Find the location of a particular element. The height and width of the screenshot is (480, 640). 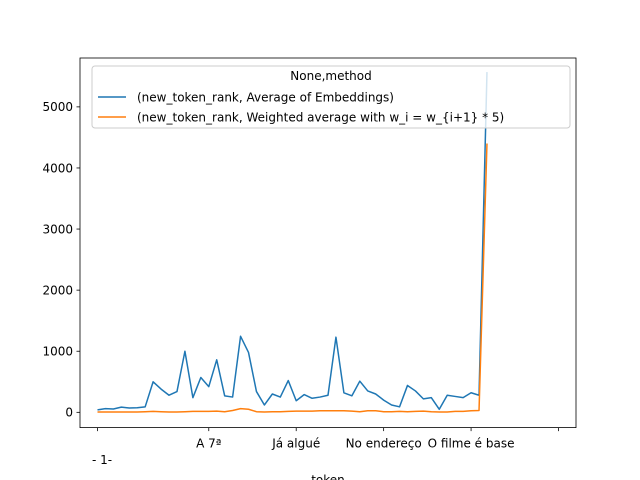

legend-title: None,method is located at coordinates (330, 76).